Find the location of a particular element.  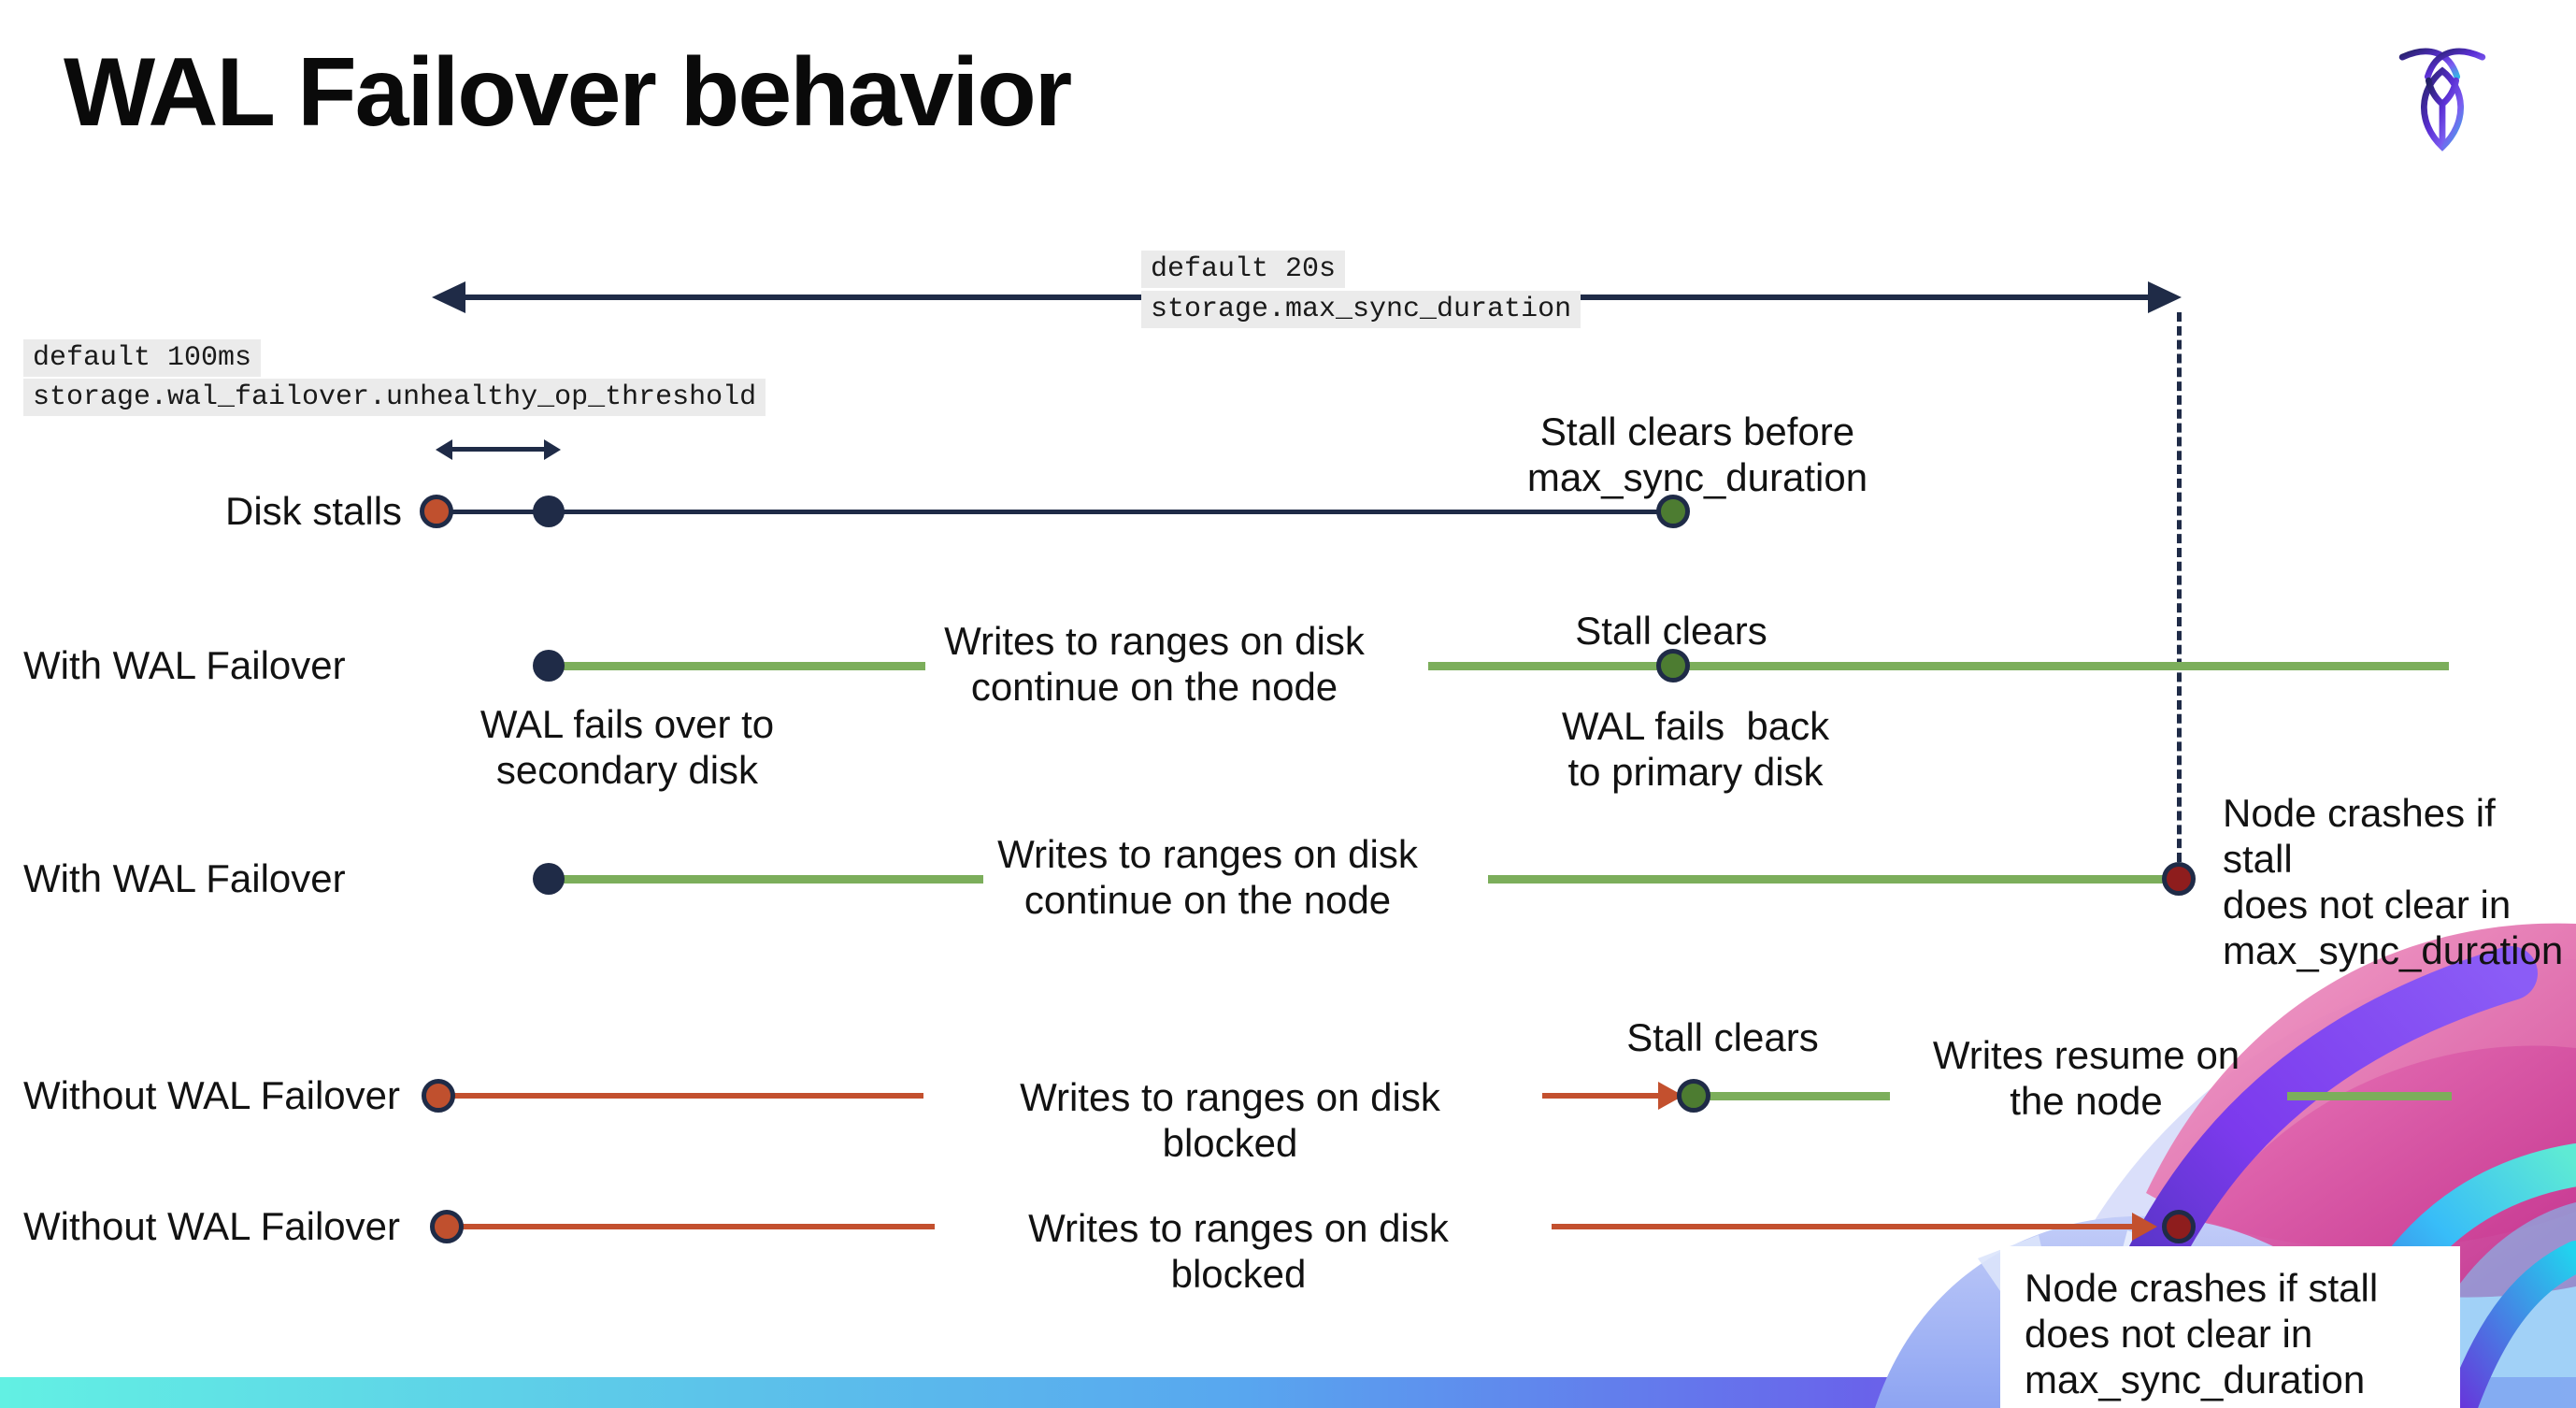

max-sync-deadline-dashed-line is located at coordinates (2179, 587).